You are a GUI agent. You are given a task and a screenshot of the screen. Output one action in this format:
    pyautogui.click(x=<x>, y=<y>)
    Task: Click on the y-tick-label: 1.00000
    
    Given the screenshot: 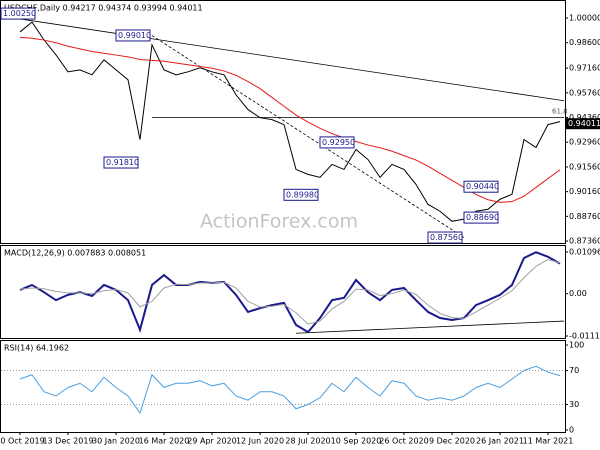 What is the action you would take?
    pyautogui.click(x=584, y=18)
    